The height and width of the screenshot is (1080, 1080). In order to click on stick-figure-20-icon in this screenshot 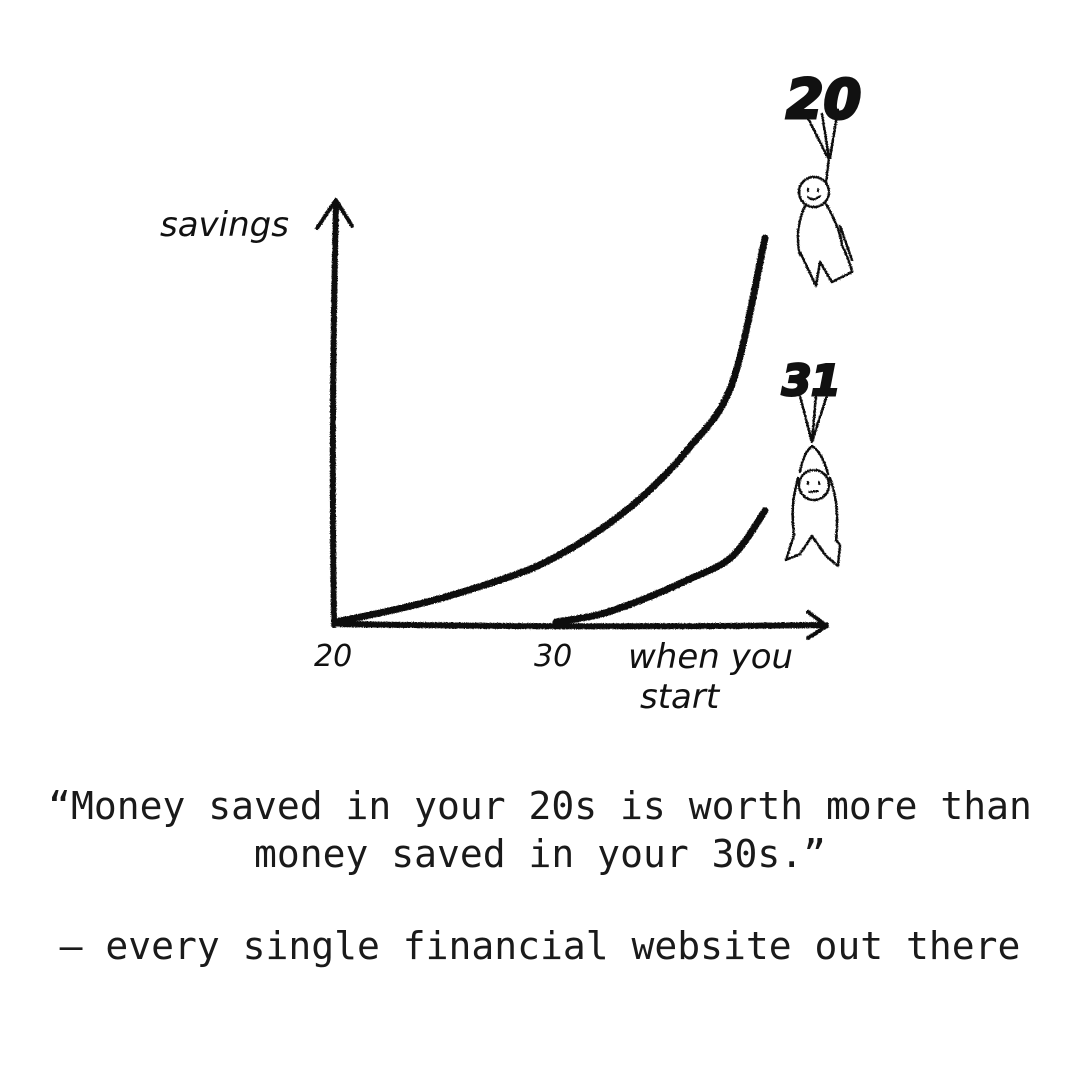, I will do `click(825, 198)`.